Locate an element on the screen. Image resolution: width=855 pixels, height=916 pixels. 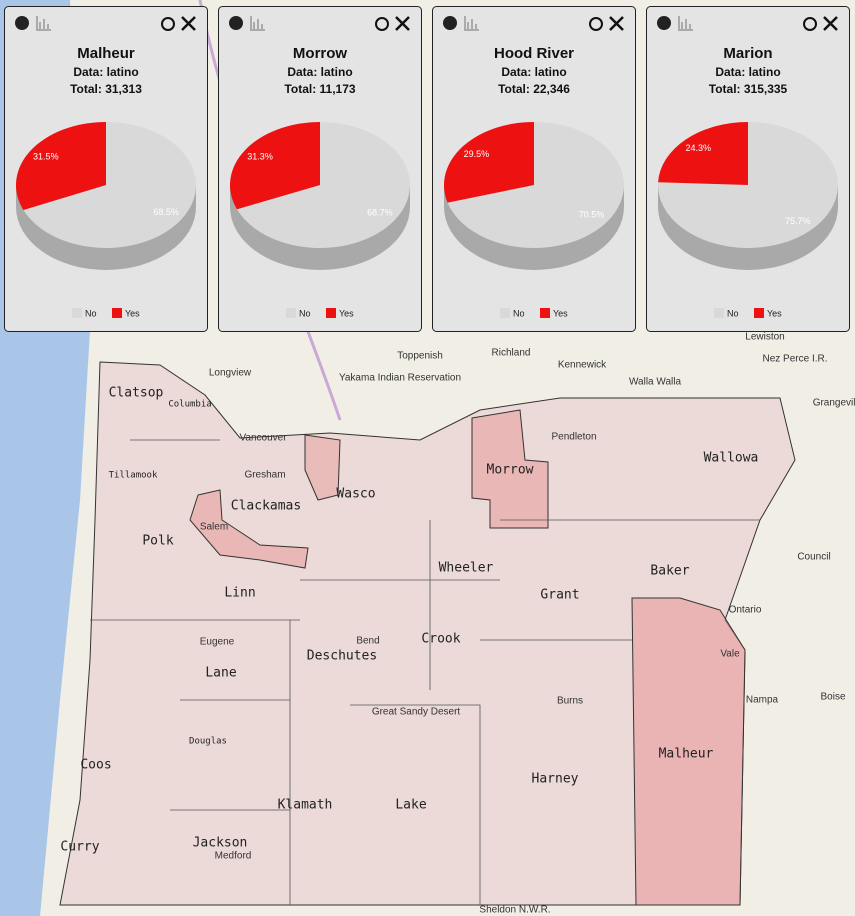
place-label: Council is located at coordinates (813, 557).